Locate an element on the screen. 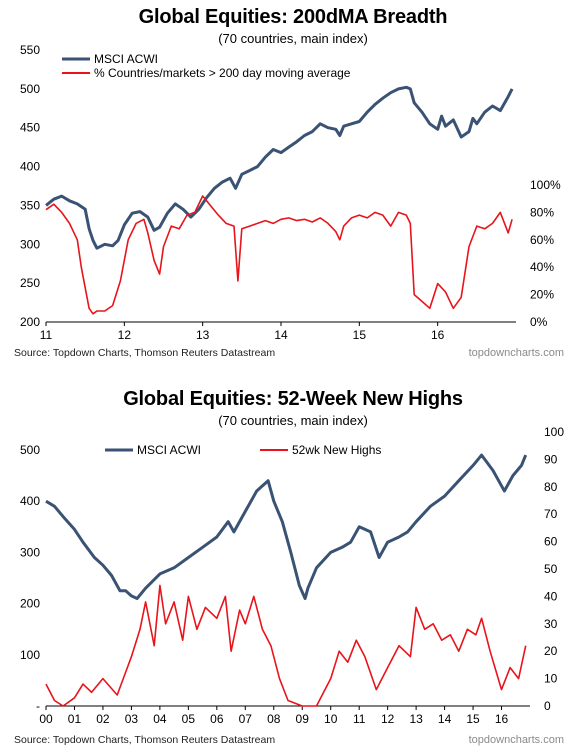 Image resolution: width=586 pixels, height=756 pixels. y-tick-label-left: - is located at coordinates (38, 706).